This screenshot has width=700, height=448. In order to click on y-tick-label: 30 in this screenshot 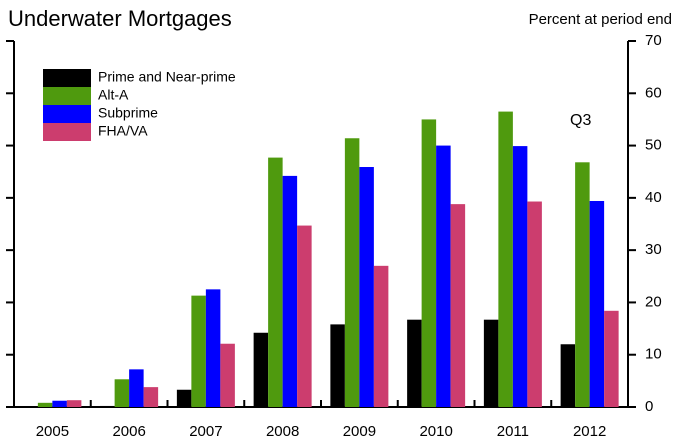, I will do `click(653, 249)`.